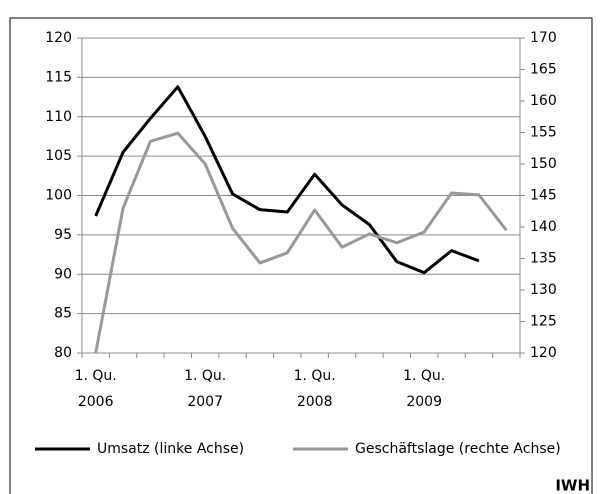 This screenshot has height=494, width=600. Describe the element at coordinates (95, 389) in the screenshot. I see `x-tick-label: 1. Qu. 2006` at that location.